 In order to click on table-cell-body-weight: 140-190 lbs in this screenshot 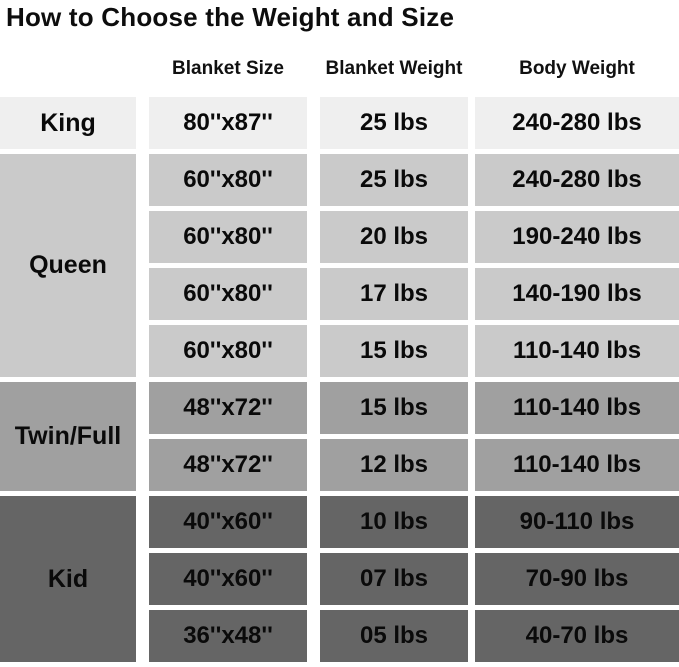, I will do `click(577, 294)`.